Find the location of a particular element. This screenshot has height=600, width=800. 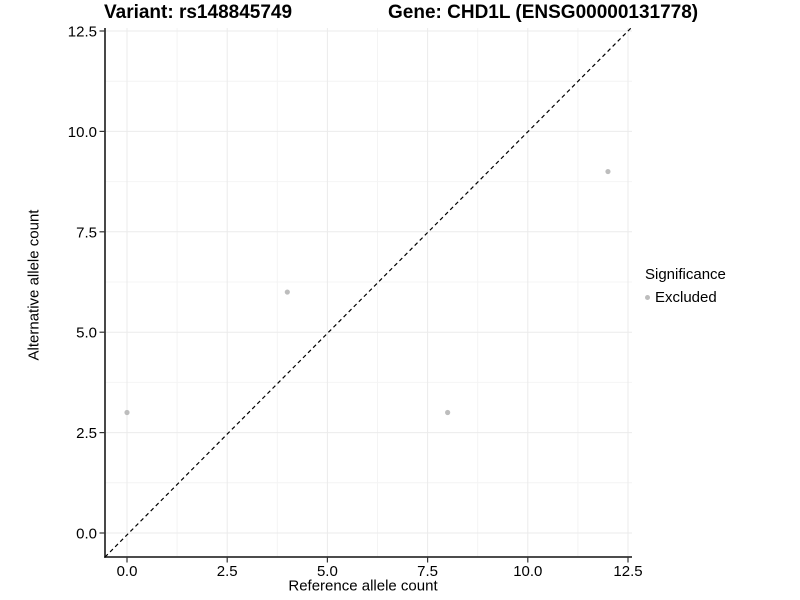

legend: Significance Excluded is located at coordinates (685, 286).